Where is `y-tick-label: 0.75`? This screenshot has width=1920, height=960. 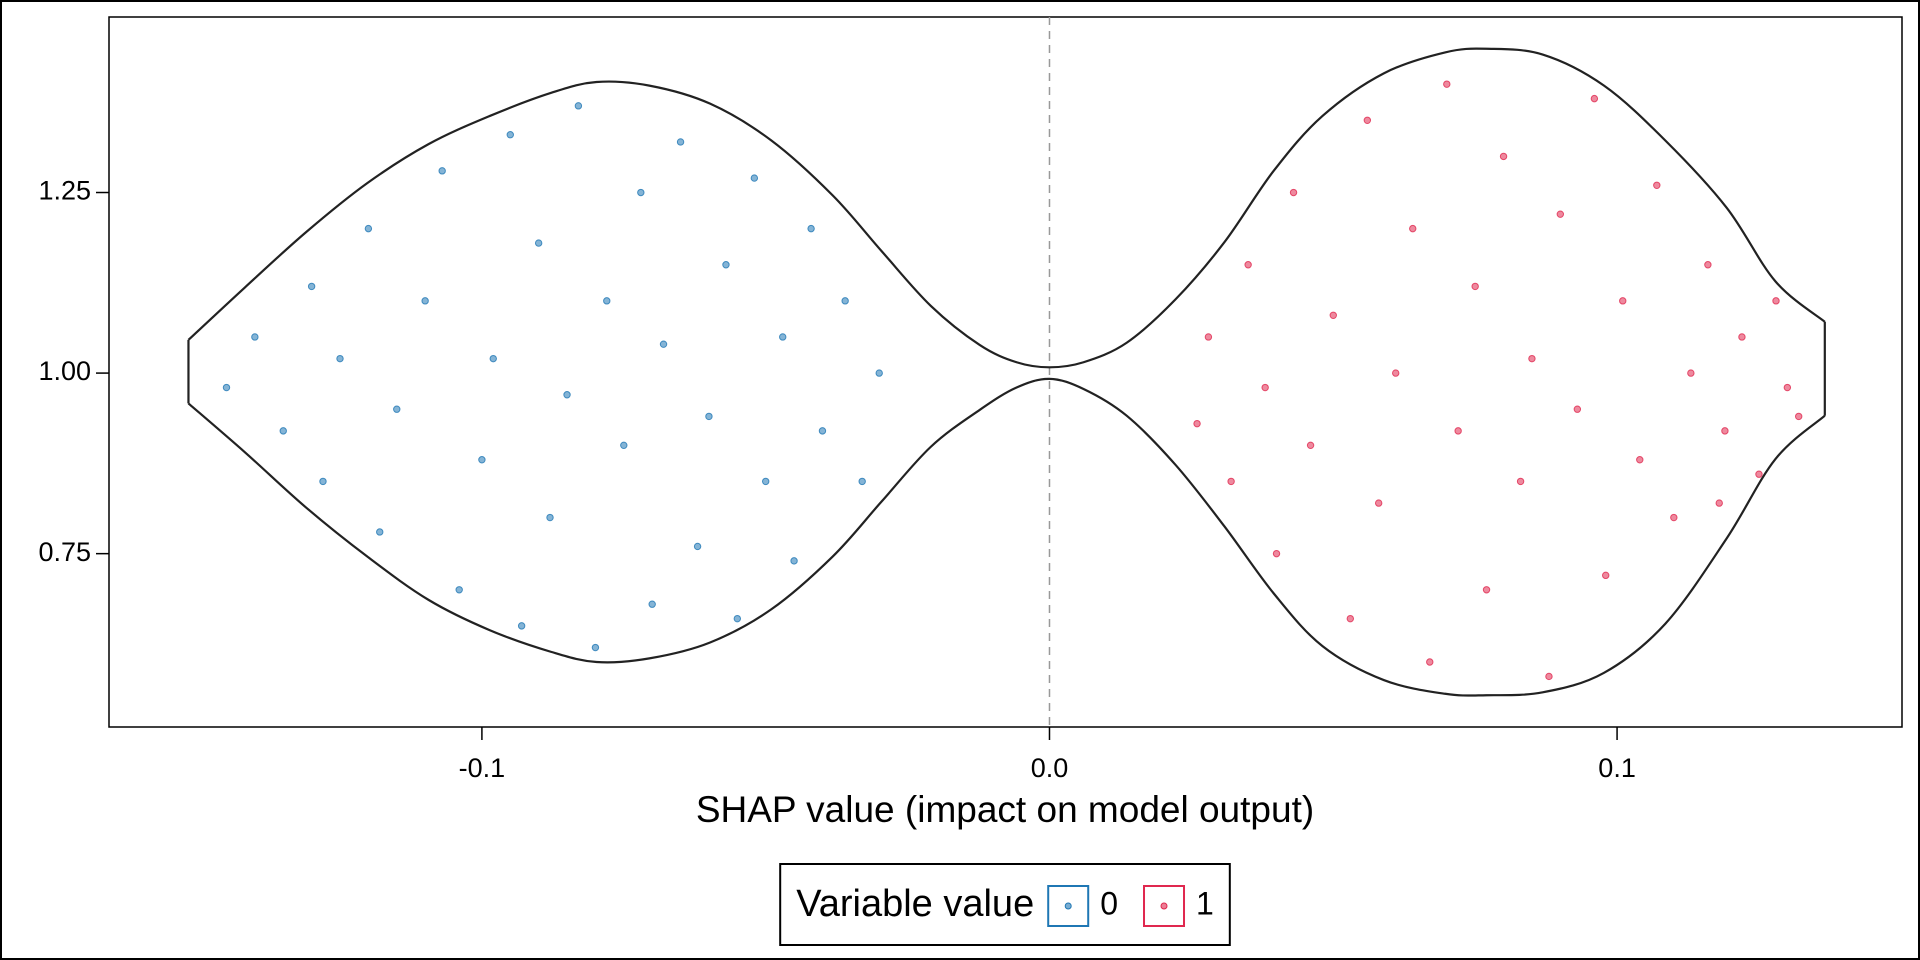 y-tick-label: 0.75 is located at coordinates (64, 552).